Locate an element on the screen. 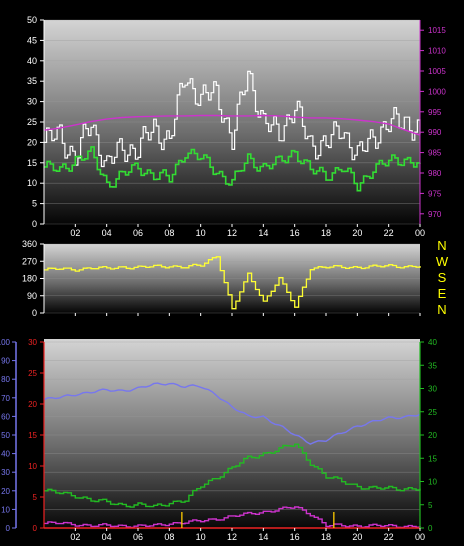 This screenshot has width=464, height=546. compass-label: W is located at coordinates (442, 261).